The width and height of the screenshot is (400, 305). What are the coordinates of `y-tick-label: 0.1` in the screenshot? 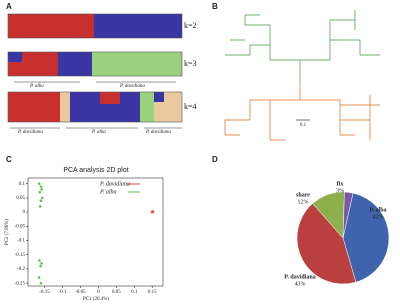 It's located at (22, 184).